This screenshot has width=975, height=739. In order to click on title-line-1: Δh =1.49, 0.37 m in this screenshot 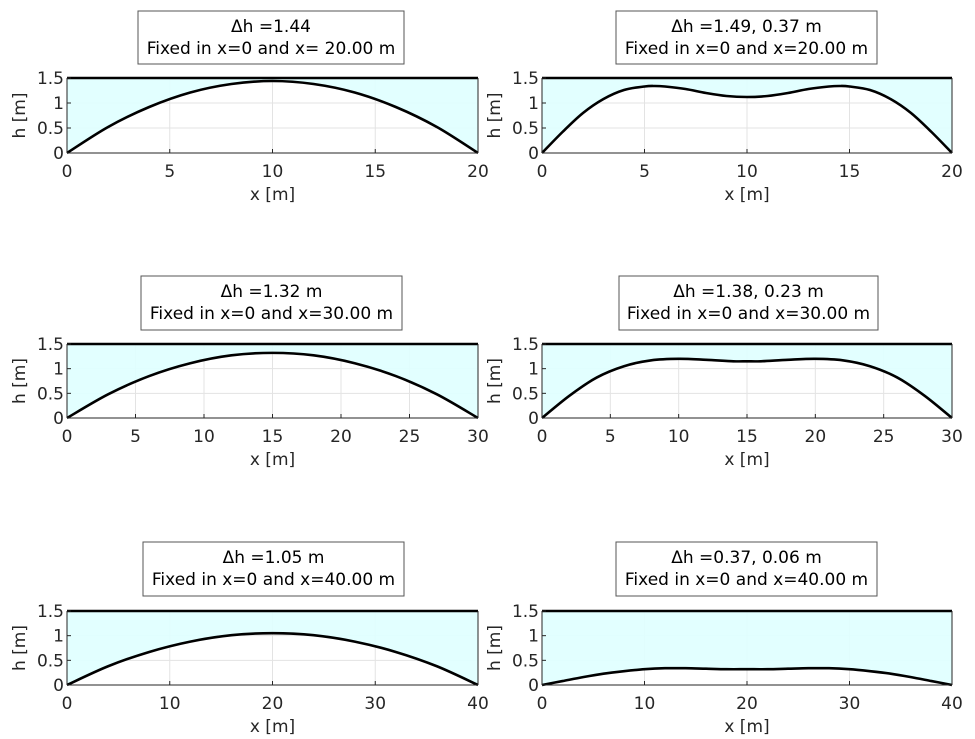, I will do `click(746, 27)`.